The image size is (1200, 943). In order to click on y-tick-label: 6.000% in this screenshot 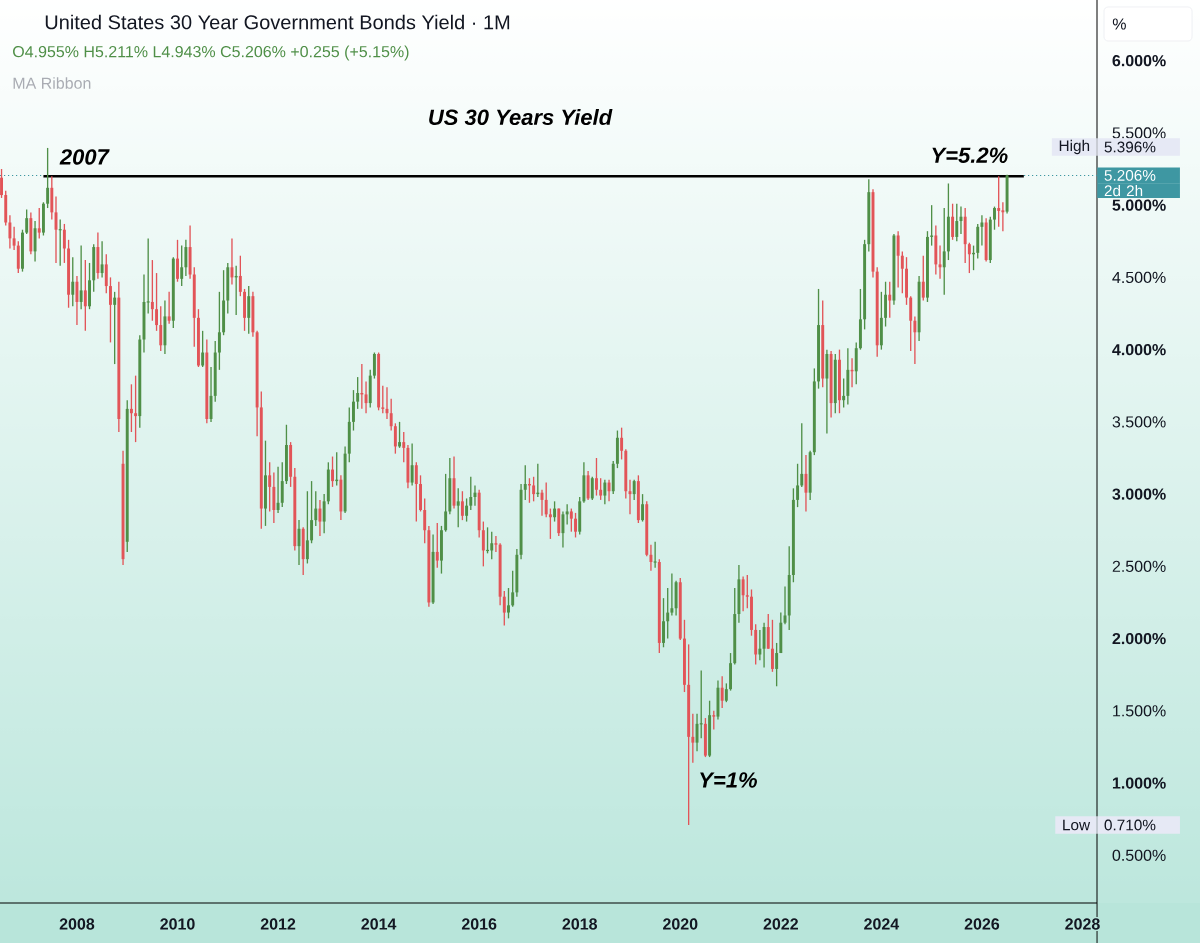, I will do `click(1139, 61)`.